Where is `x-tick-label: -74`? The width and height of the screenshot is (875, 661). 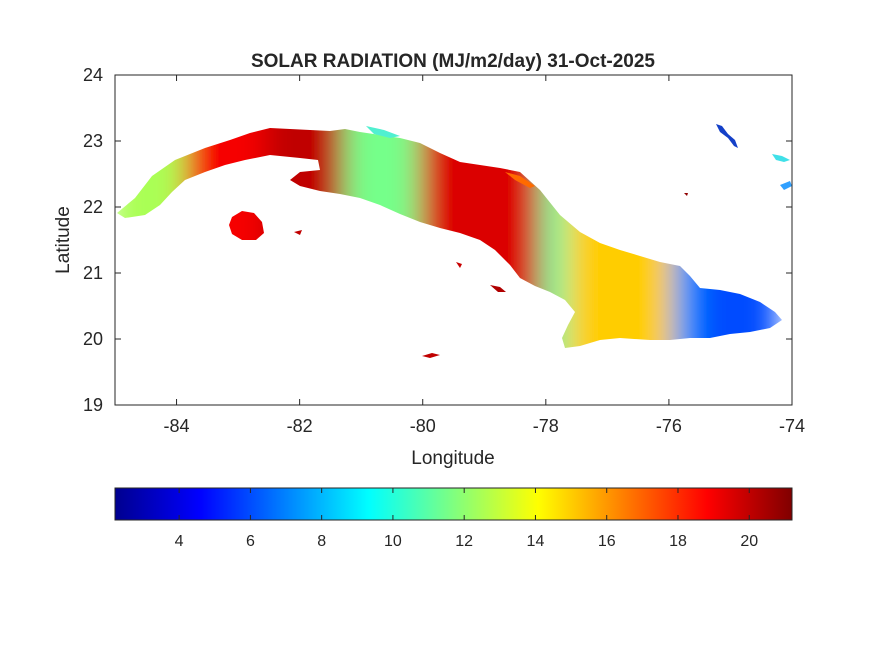
x-tick-label: -74 is located at coordinates (792, 426).